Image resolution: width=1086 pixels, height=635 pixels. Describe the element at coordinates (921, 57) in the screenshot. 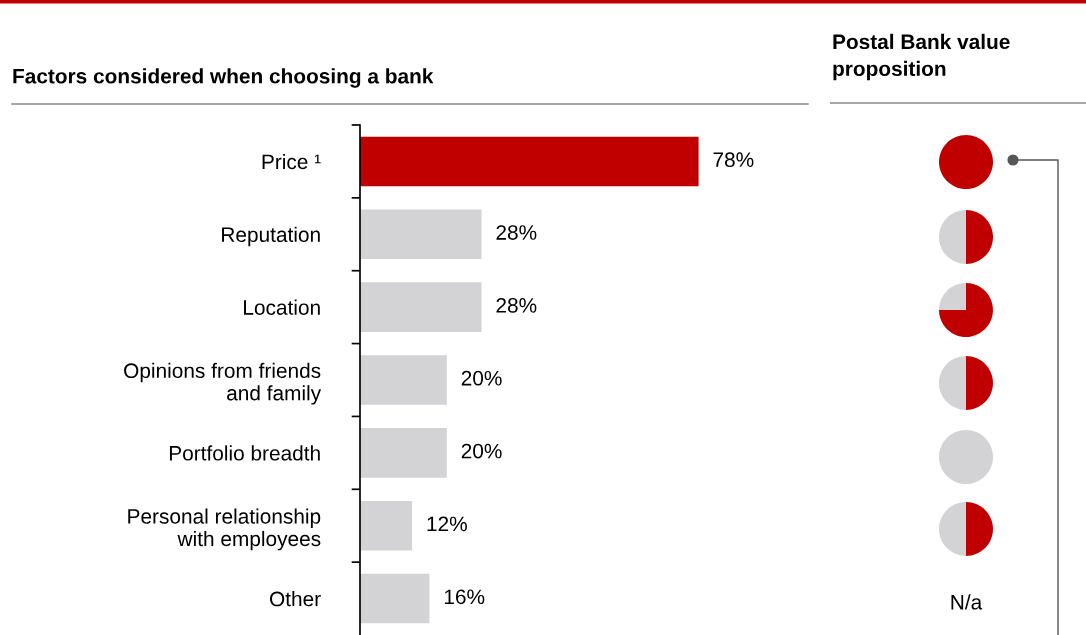

I see `text: Postal Bank value proposition` at that location.